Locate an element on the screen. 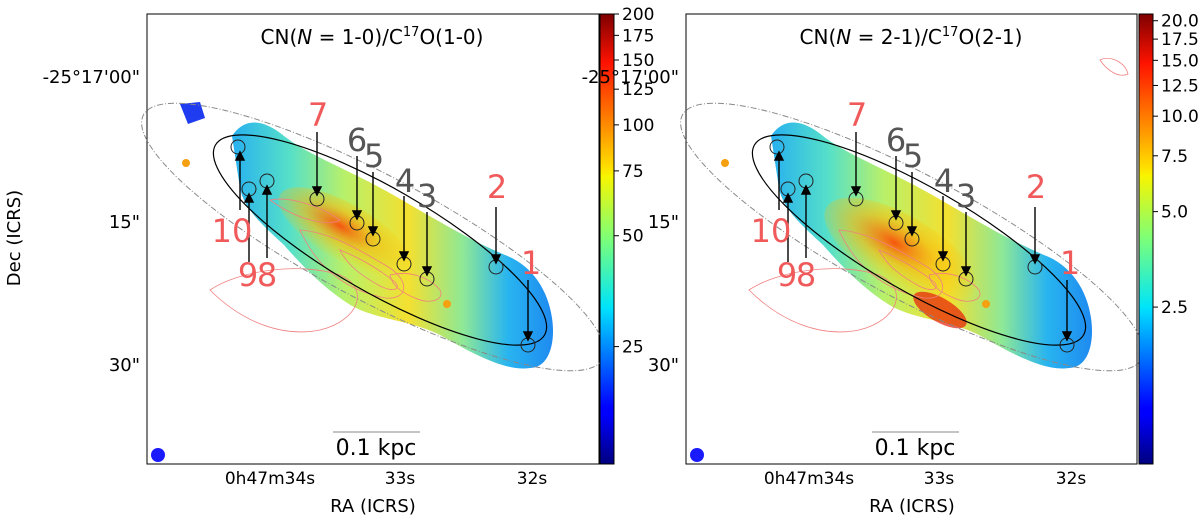 Image resolution: width=1200 pixels, height=527 pixels. colorbar-2: 20.017.515.0 12.5 10.0 7.5 5.0 2.5 is located at coordinates (1168, 238).